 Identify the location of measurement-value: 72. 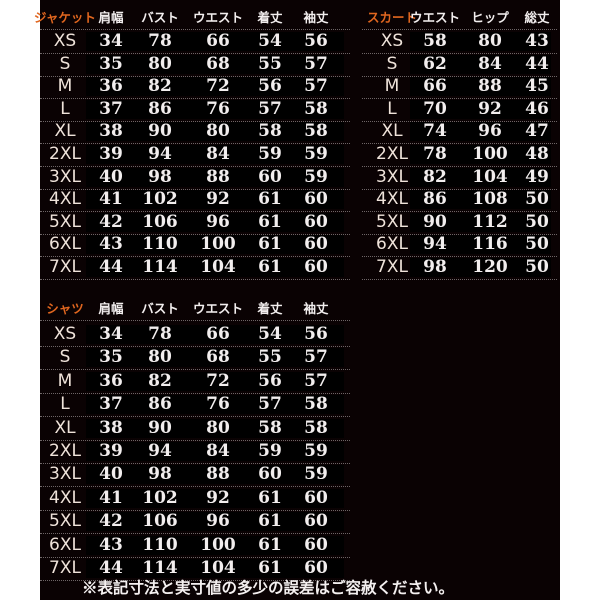
(218, 86).